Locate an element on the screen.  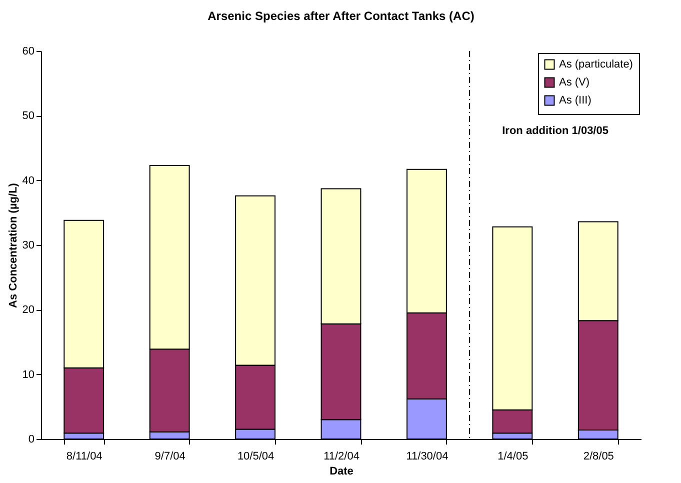
y-tick-label: 30 is located at coordinates (28, 246).